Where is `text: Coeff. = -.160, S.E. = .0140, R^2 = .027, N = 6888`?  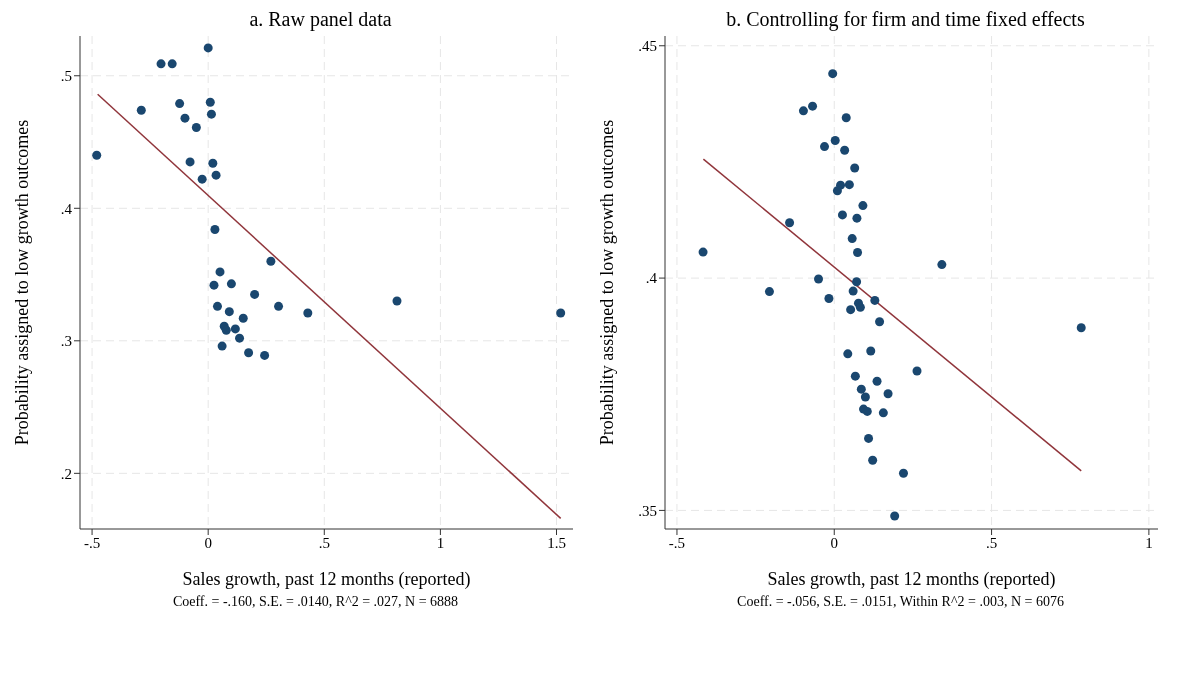
text: Coeff. = -.160, S.E. = .0140, R^2 = .027, N = 6888 is located at coordinates (315, 602).